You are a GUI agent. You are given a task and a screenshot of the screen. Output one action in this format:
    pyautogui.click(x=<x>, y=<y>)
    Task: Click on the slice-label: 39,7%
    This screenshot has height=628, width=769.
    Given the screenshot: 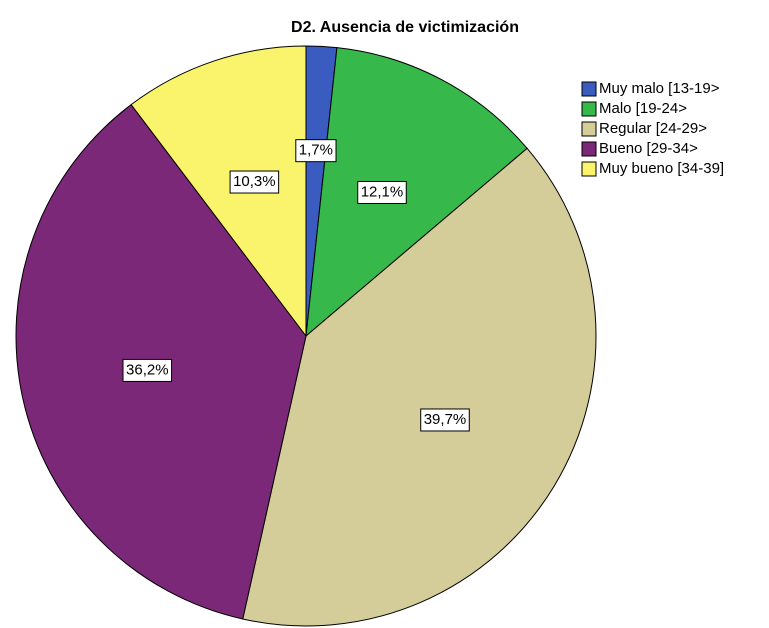 What is the action you would take?
    pyautogui.click(x=445, y=419)
    